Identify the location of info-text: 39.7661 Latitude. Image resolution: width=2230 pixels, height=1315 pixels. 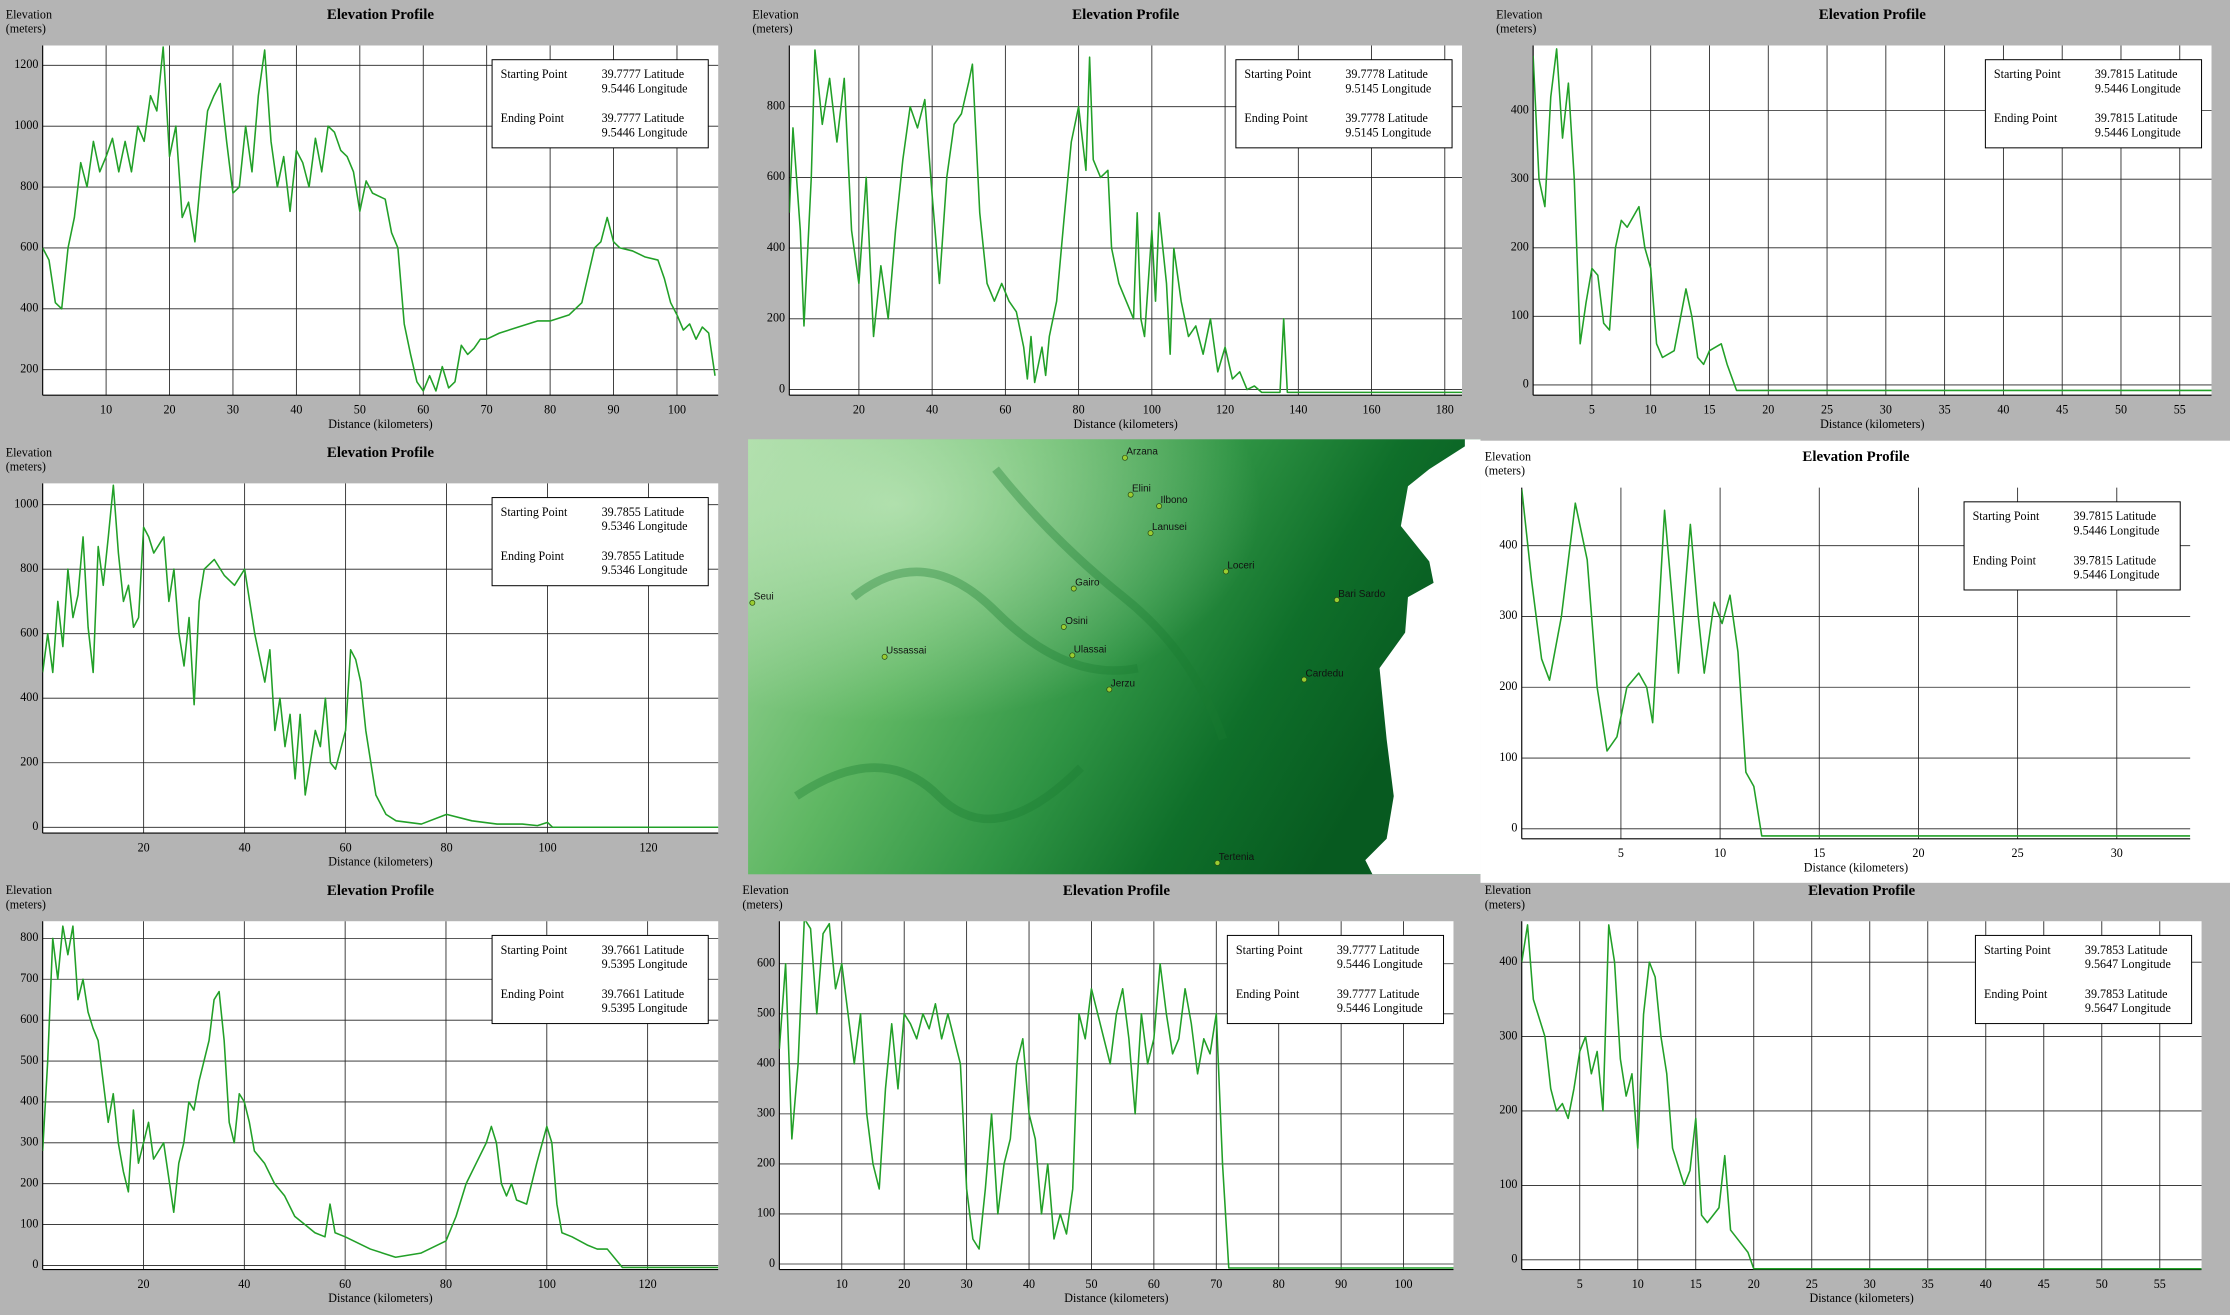
(643, 950).